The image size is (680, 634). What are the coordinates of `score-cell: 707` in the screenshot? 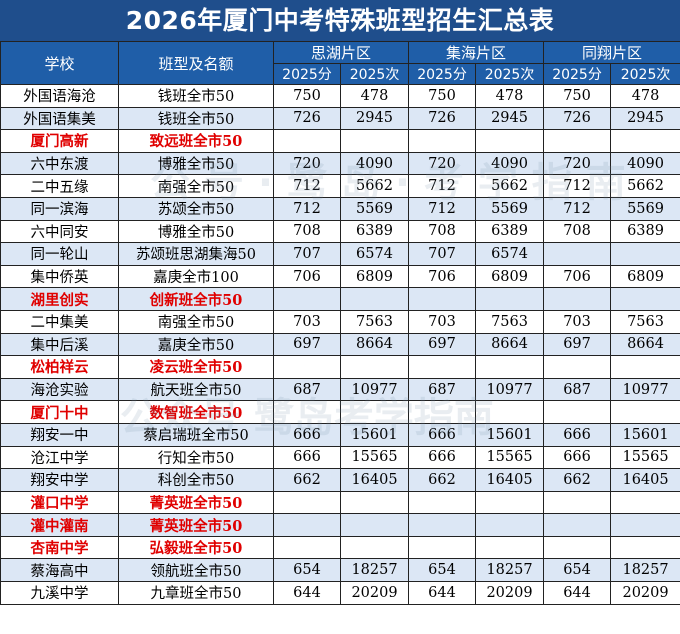 It's located at (442, 254).